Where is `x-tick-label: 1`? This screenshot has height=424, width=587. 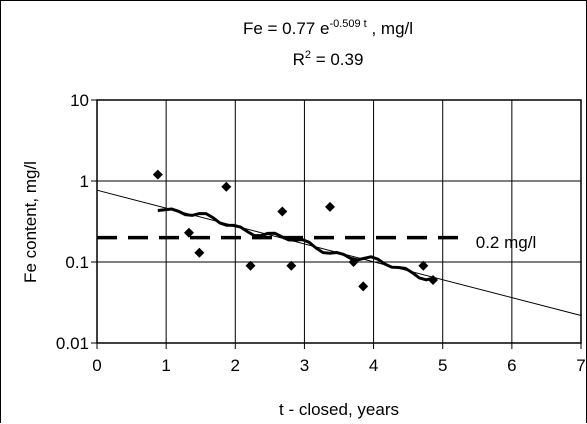 x-tick-label: 1 is located at coordinates (165, 365).